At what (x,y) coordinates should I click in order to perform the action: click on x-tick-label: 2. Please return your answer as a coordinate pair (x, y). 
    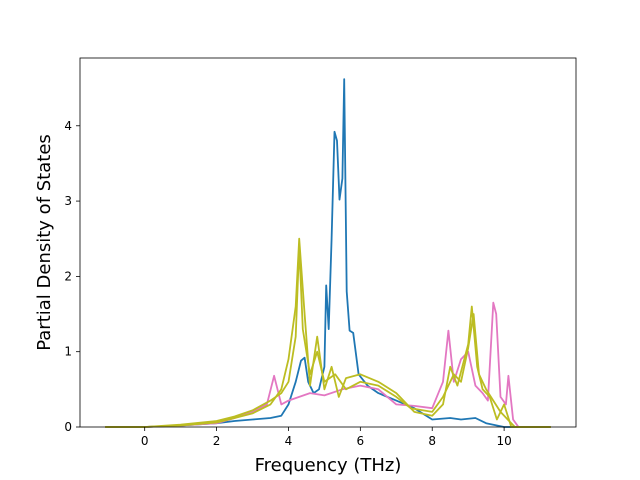
    Looking at the image, I should click on (217, 441).